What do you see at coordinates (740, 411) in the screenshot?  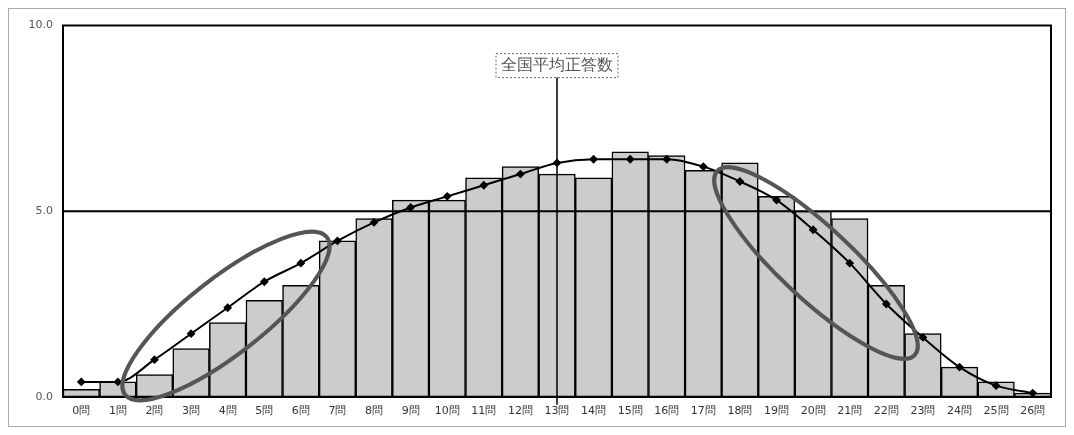 I see `x-tick-label: 18問` at bounding box center [740, 411].